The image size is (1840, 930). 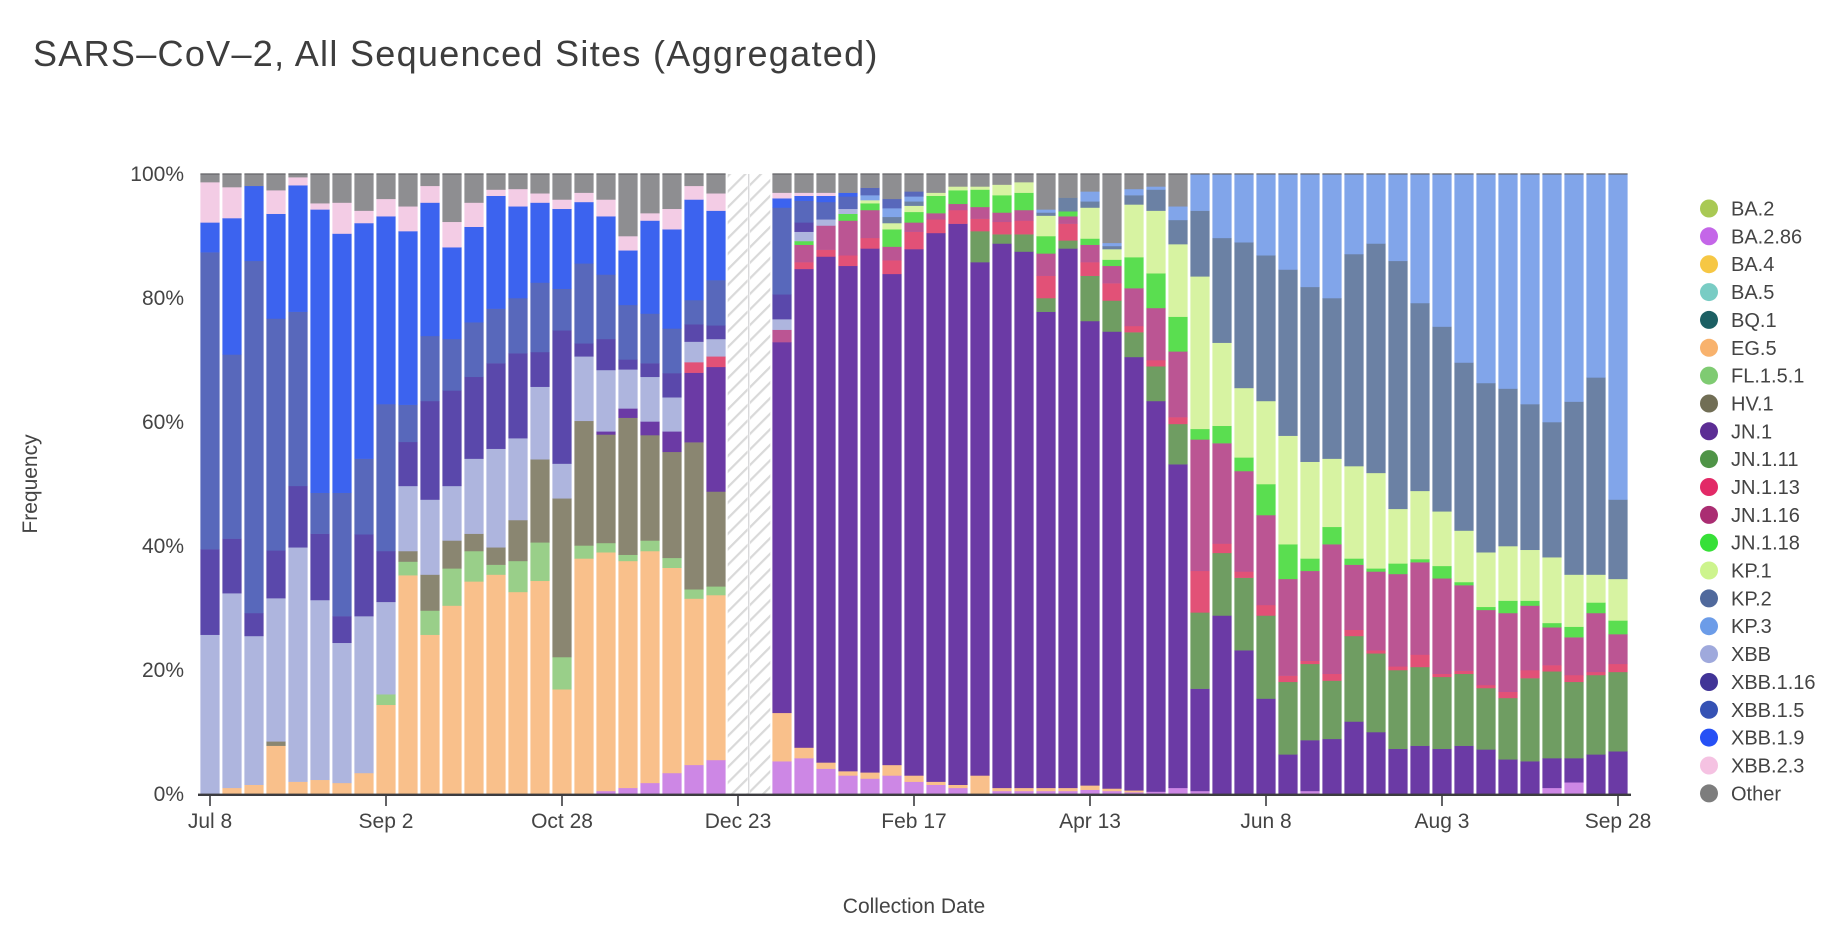 I want to click on svg-text: Aug 3, so click(x=1442, y=821).